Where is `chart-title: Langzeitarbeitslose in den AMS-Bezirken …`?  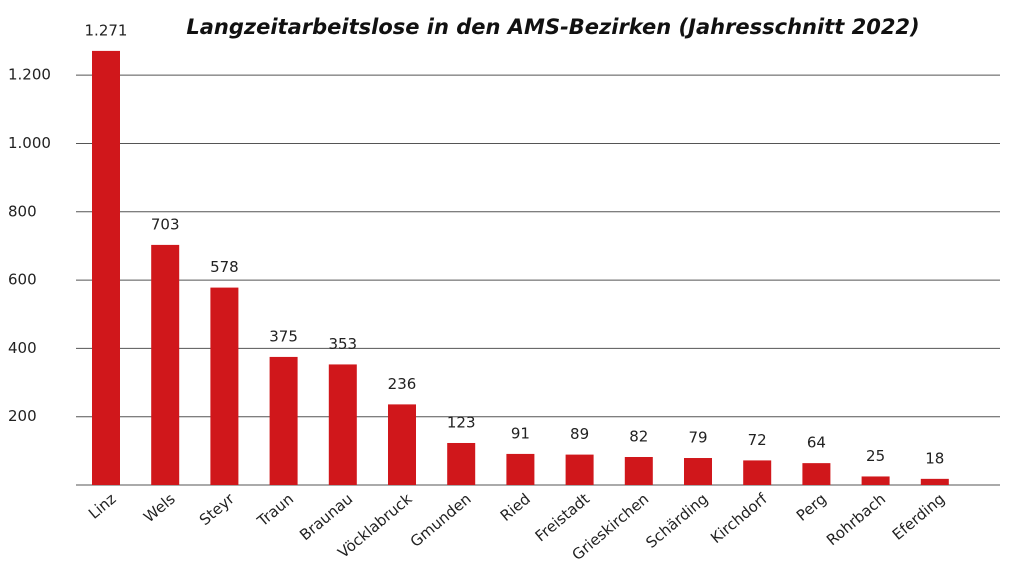 chart-title: Langzeitarbeitslose in den AMS-Bezirken … is located at coordinates (552, 27).